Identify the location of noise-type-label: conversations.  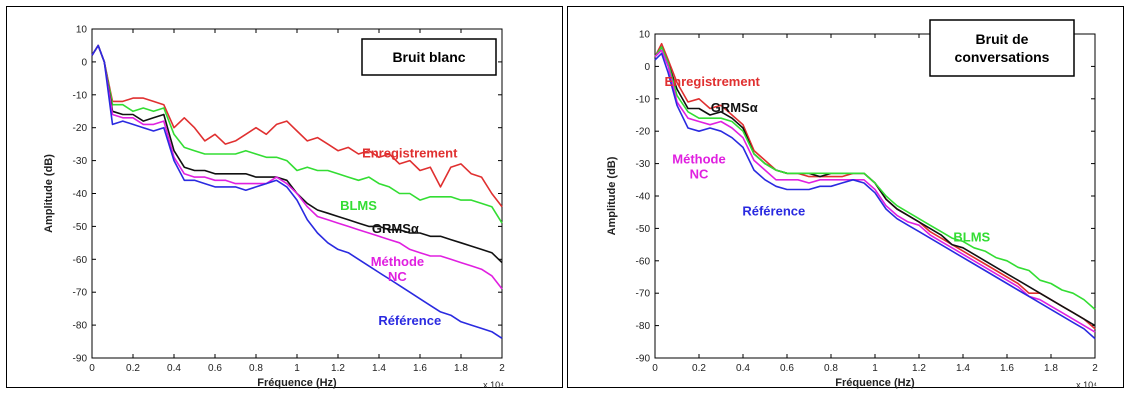
(1002, 57).